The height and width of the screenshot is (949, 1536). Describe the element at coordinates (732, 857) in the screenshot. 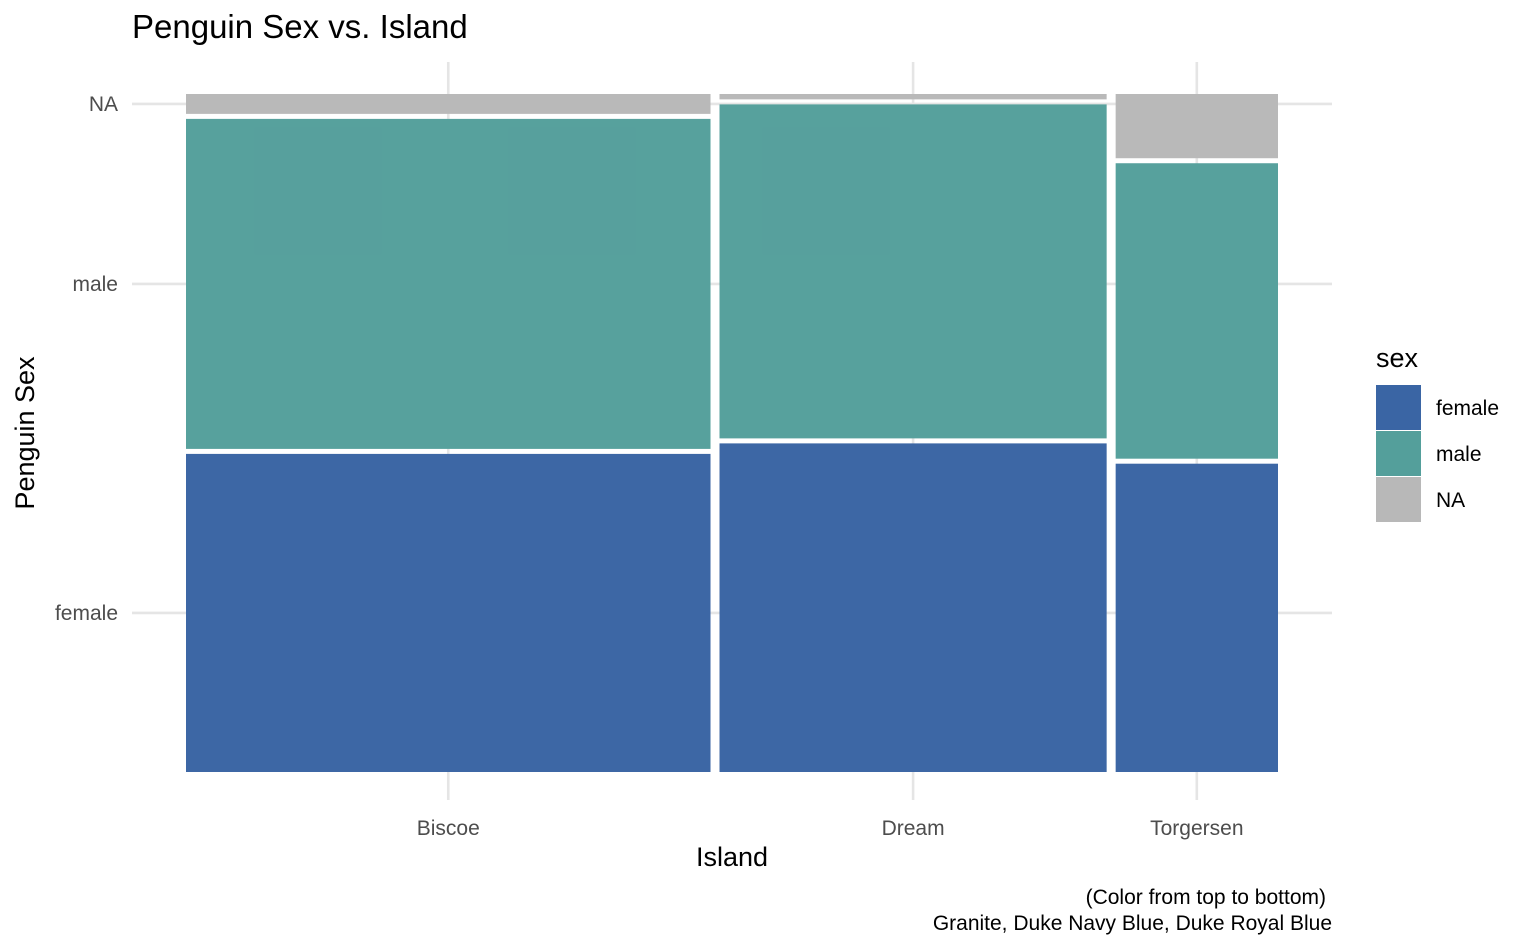

I see `x-axis-title: Island` at that location.